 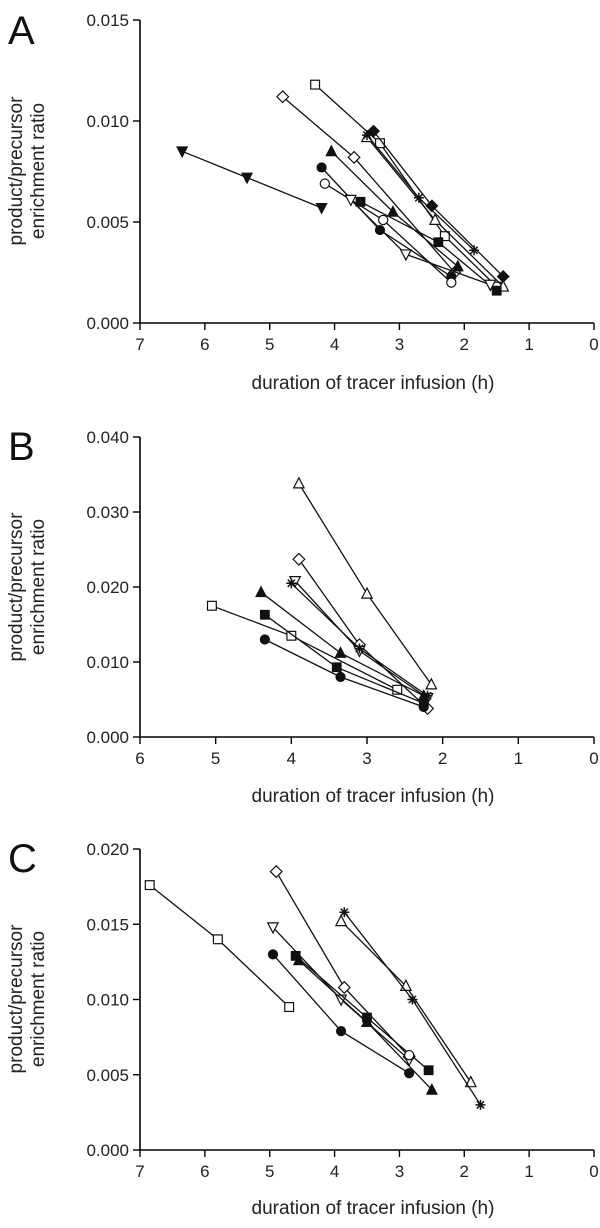 I want to click on y-tick-label: 0.040, so click(x=107, y=437).